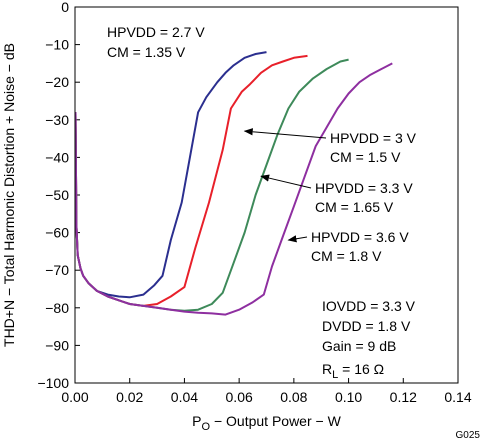  Describe the element at coordinates (156, 32) in the screenshot. I see `series-label-1: HPVDD = 2.7 V` at that location.